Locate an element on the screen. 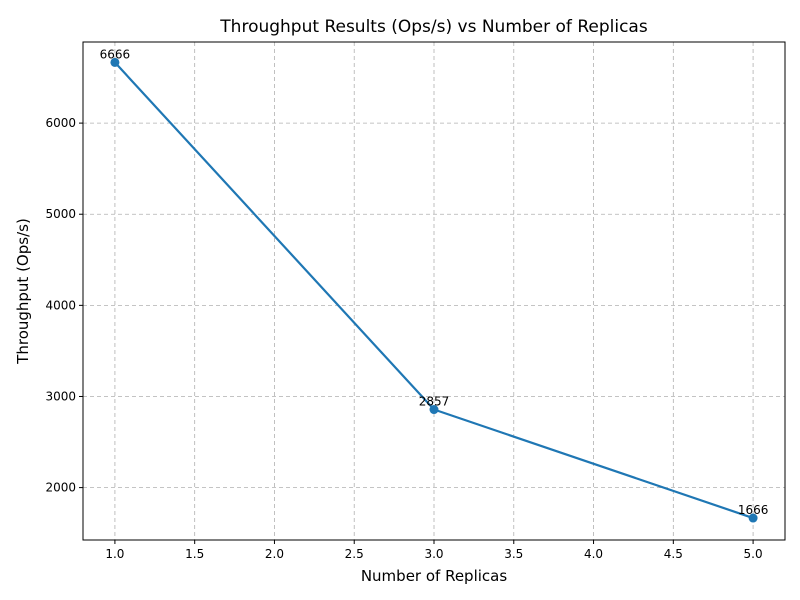 The image size is (800, 600). x-tick-label: 4.5 is located at coordinates (673, 554).